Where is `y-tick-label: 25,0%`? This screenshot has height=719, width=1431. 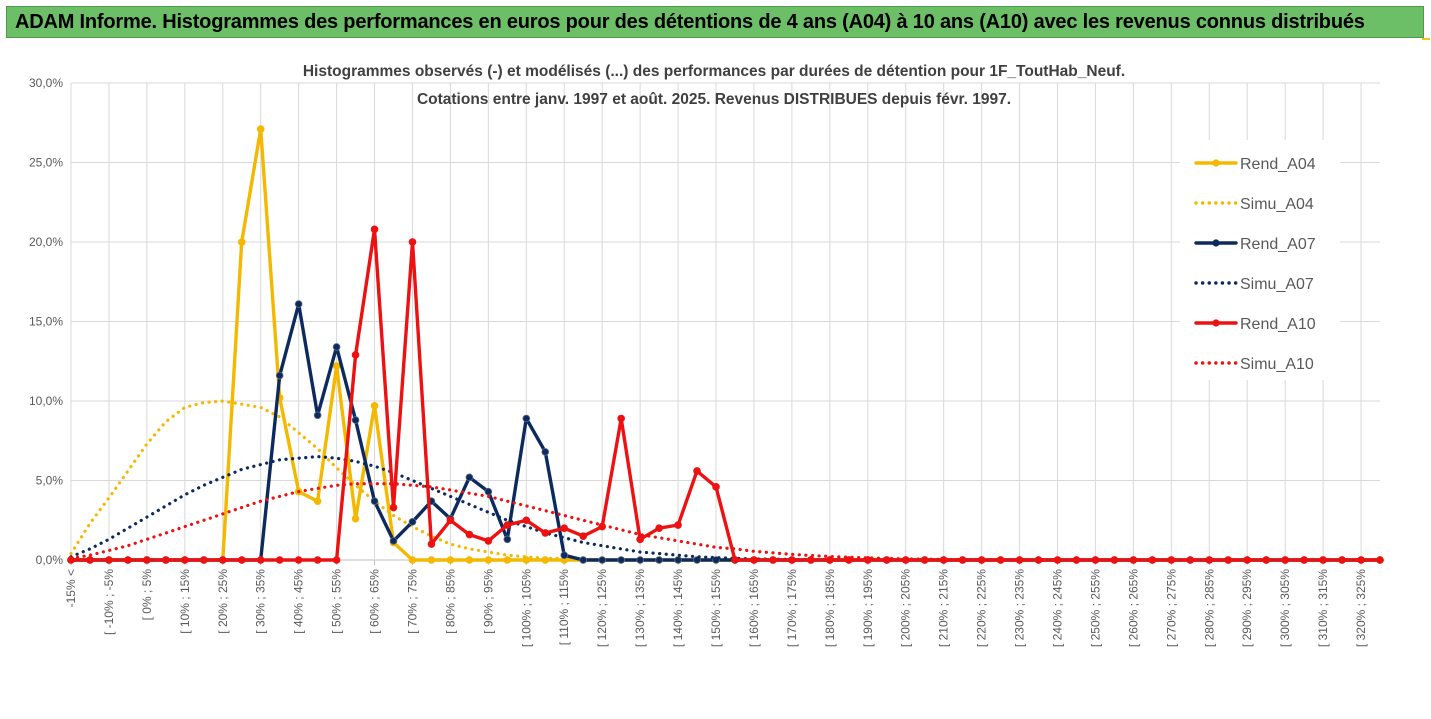
y-tick-label: 25,0% is located at coordinates (46, 163).